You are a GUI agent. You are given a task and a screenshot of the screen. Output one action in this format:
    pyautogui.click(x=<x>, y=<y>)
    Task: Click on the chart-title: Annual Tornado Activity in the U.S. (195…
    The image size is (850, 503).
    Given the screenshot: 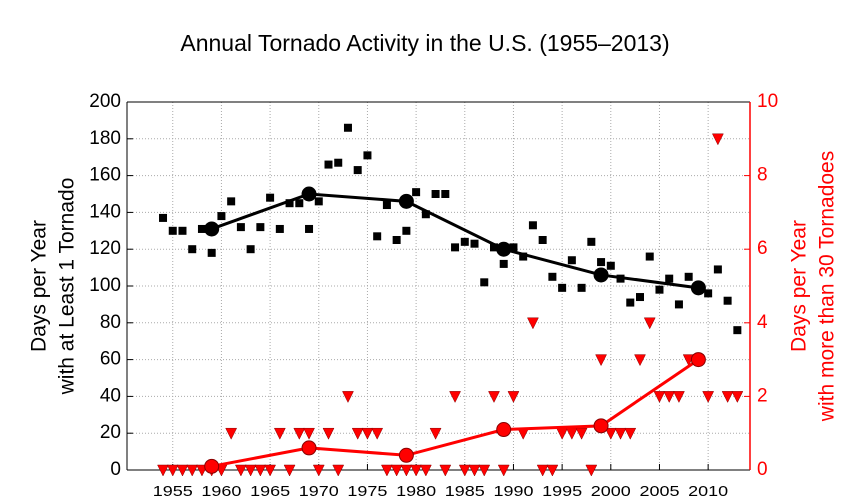 What is the action you would take?
    pyautogui.click(x=424, y=43)
    